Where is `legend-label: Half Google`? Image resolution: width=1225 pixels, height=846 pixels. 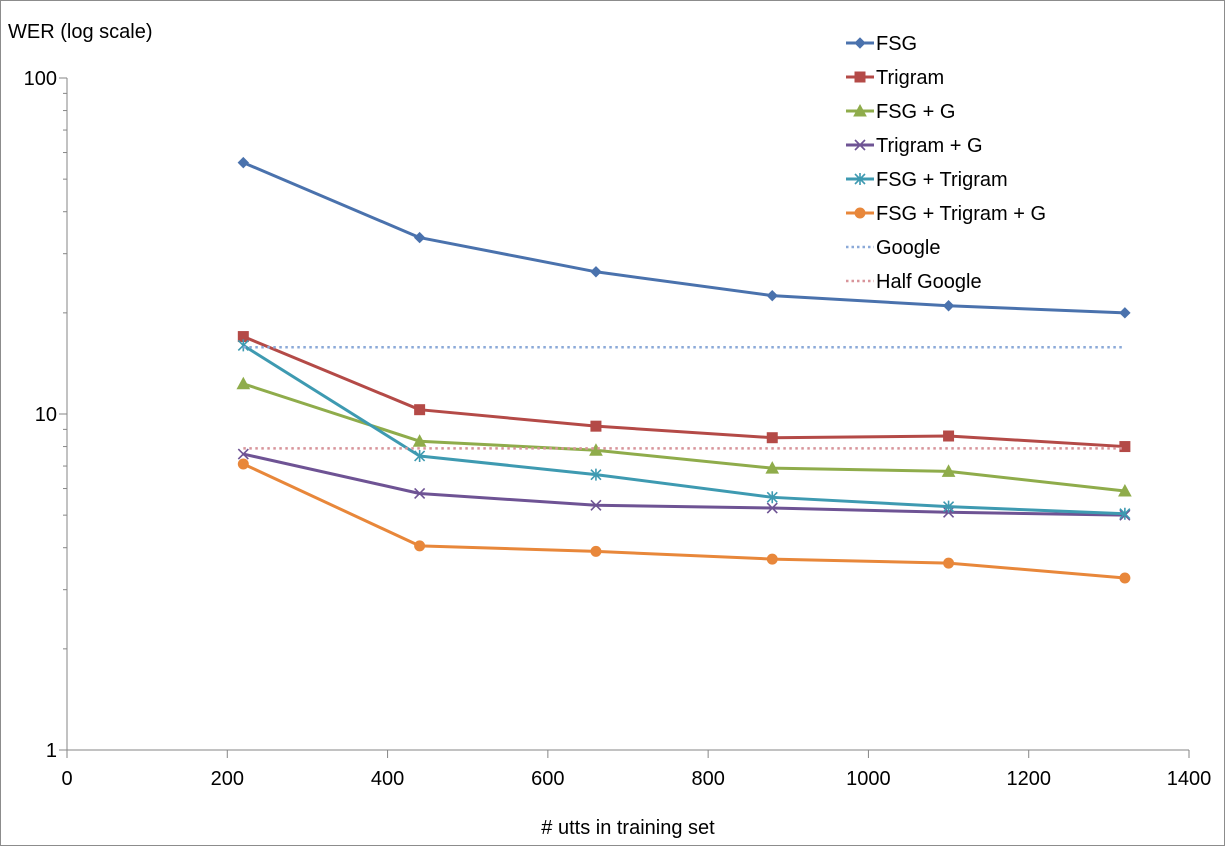 legend-label: Half Google is located at coordinates (929, 282).